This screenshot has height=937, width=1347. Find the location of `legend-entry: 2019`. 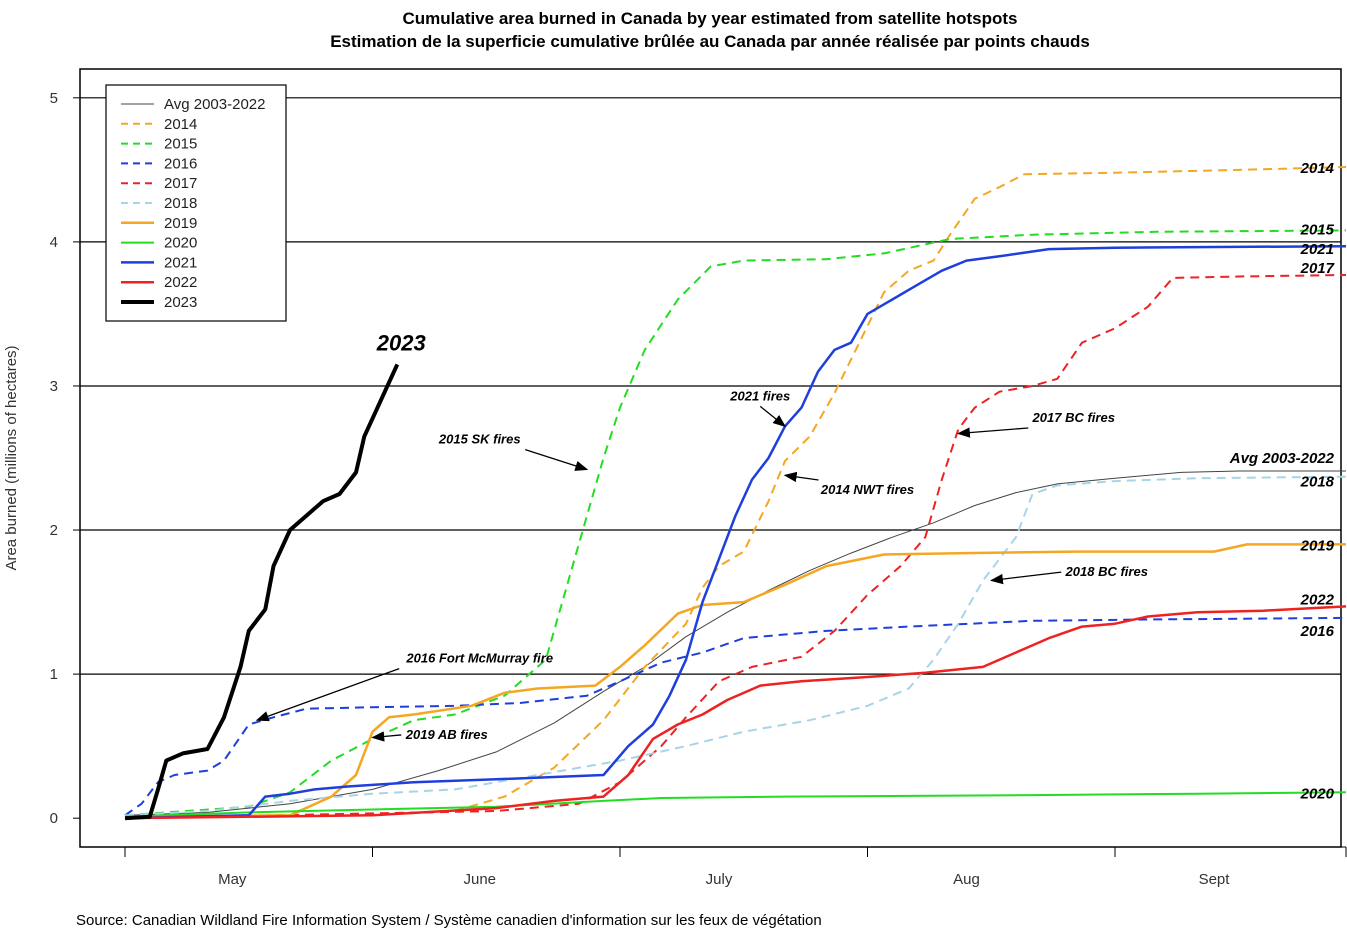

legend-entry: 2019 is located at coordinates (180, 223).